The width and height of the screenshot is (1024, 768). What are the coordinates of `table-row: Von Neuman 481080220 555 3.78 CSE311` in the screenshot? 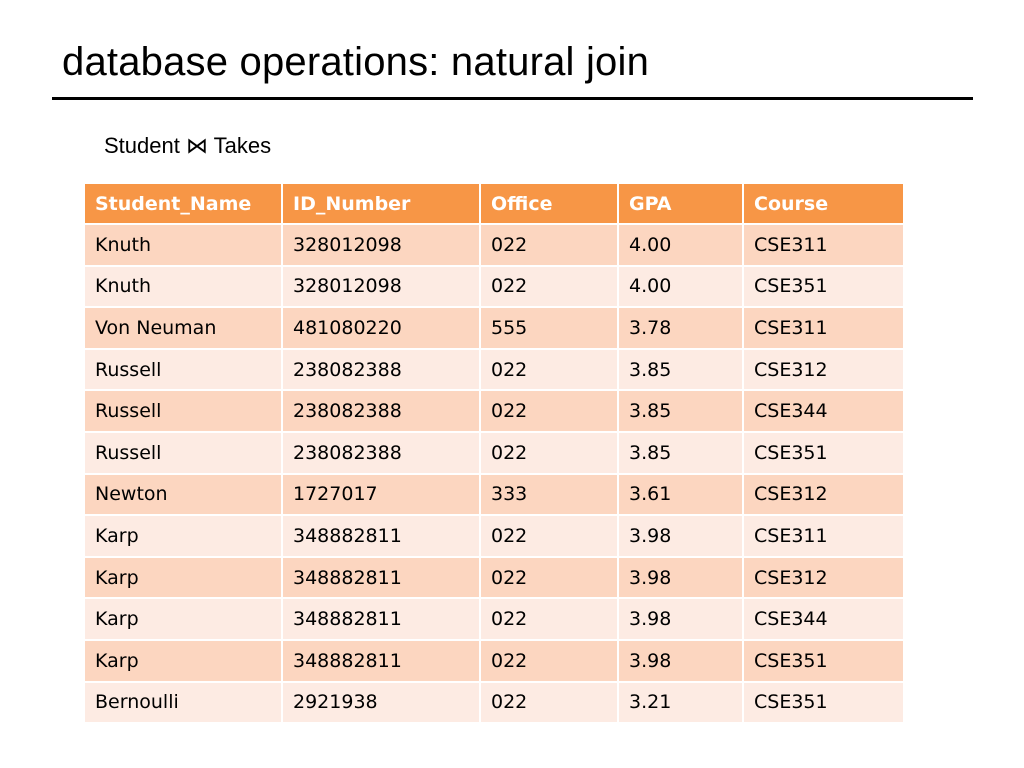 It's located at (494, 329).